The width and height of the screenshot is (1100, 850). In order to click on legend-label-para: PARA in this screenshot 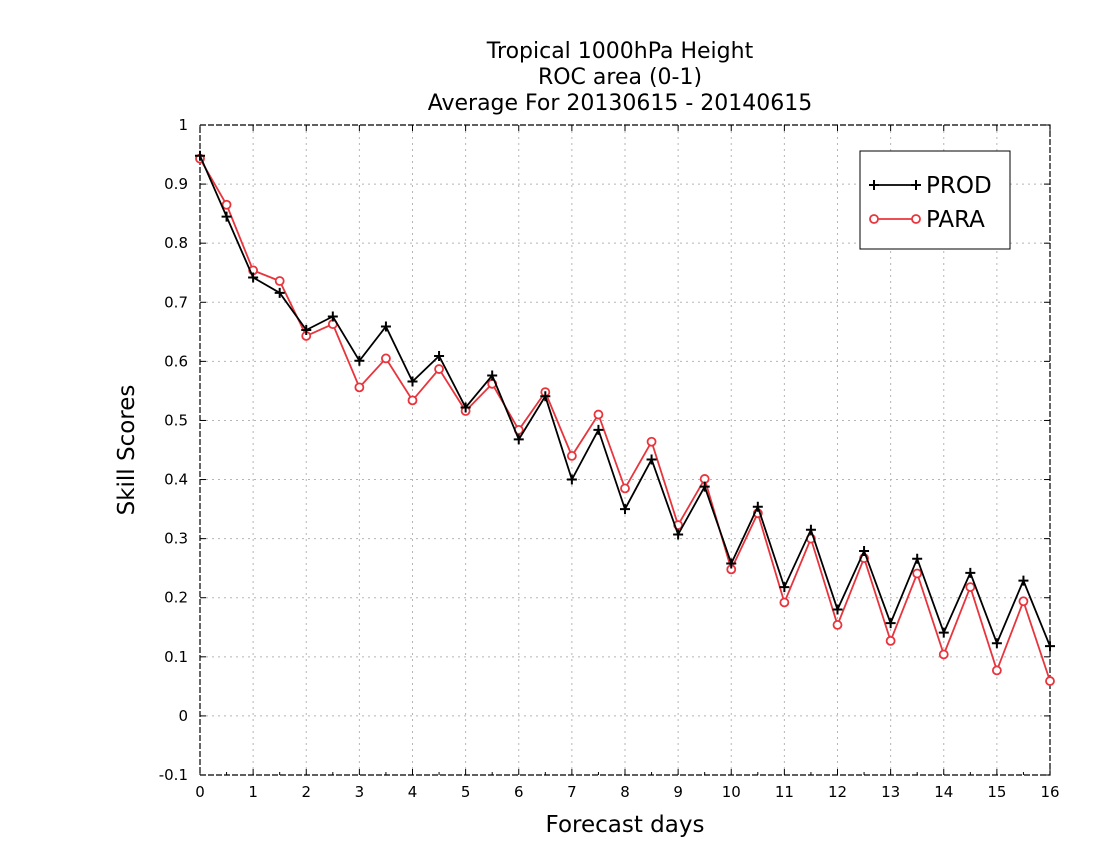, I will do `click(955, 220)`.